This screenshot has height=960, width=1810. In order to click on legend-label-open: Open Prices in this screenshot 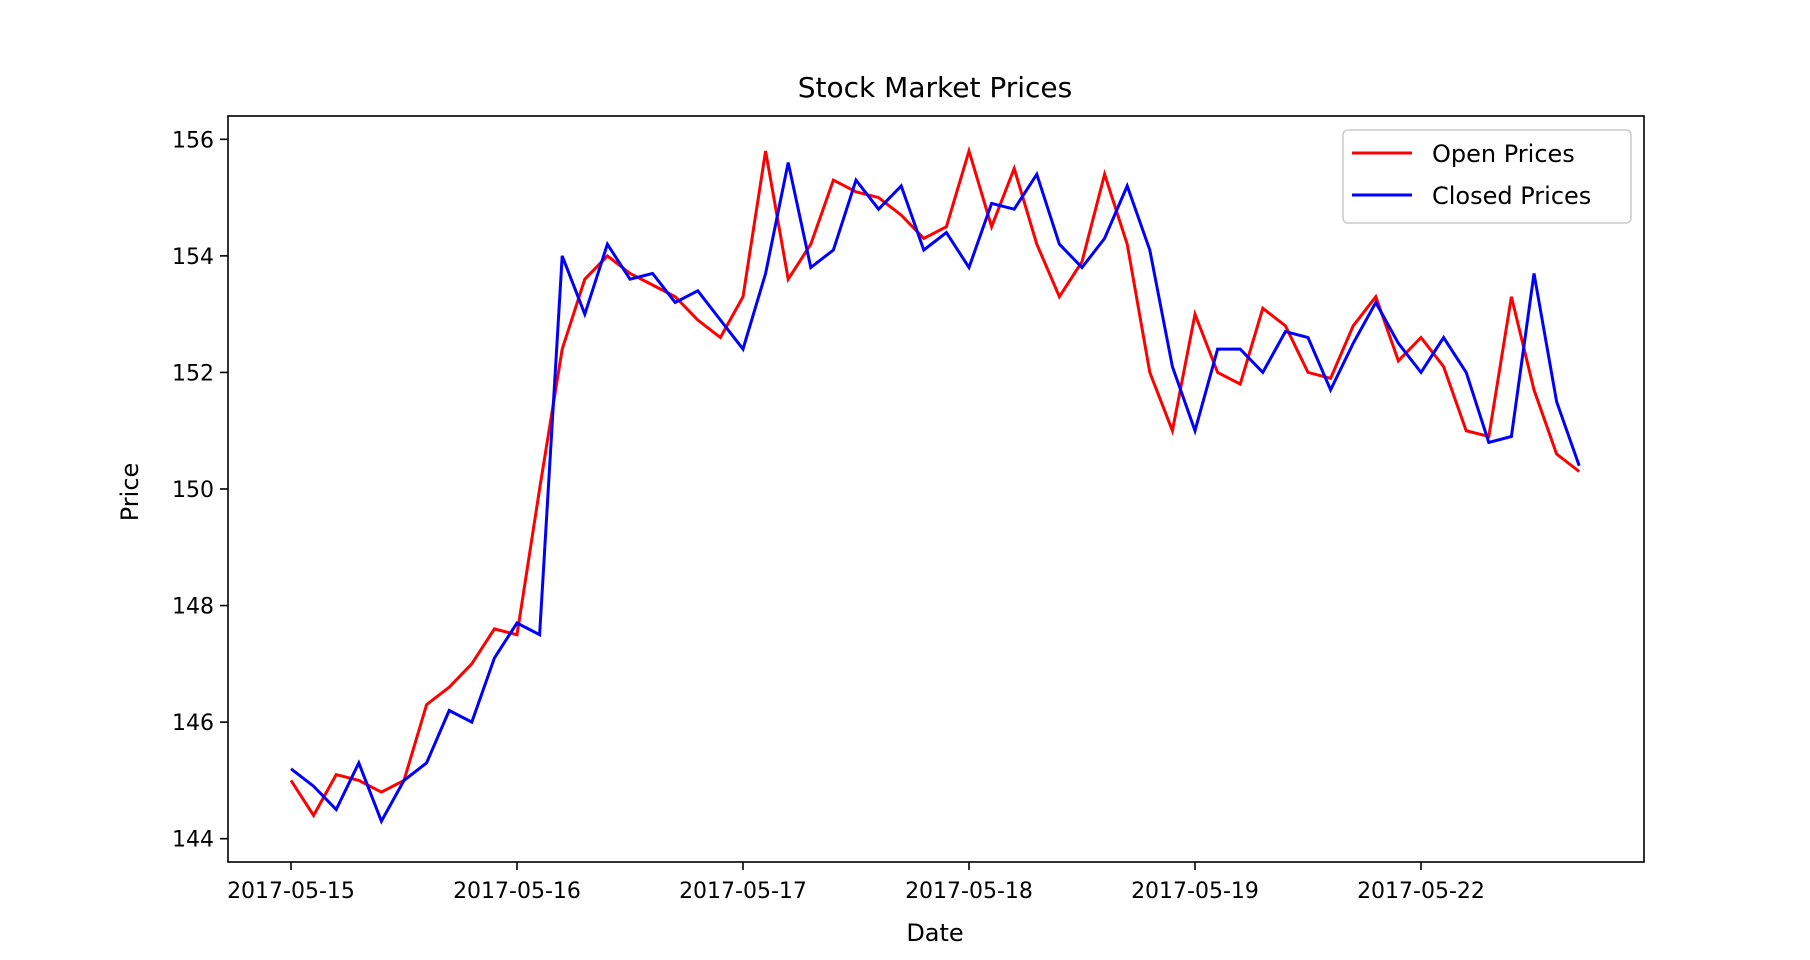, I will do `click(1503, 154)`.